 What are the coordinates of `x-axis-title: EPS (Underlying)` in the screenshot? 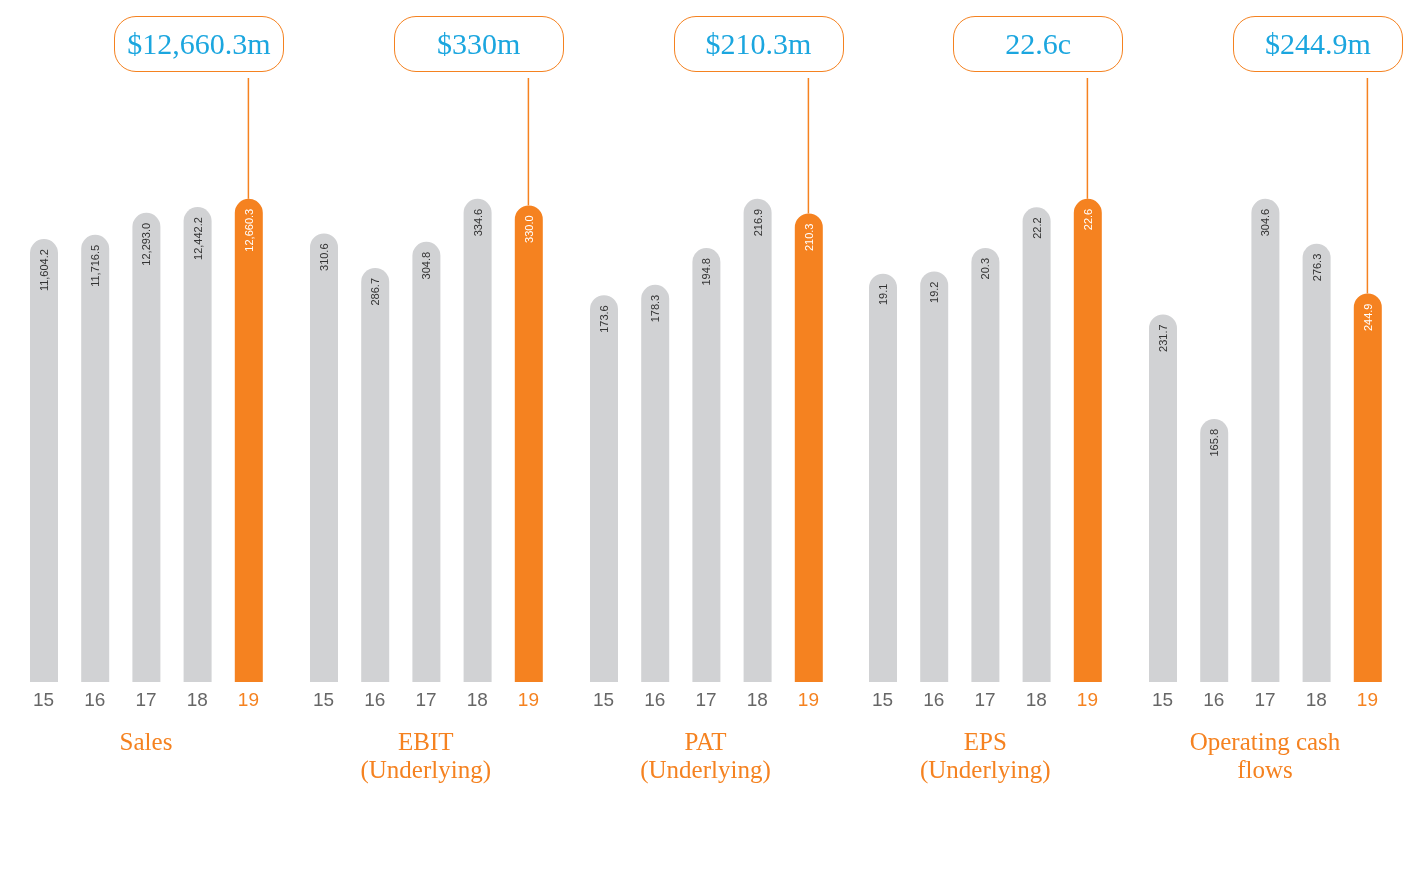 It's located at (985, 756).